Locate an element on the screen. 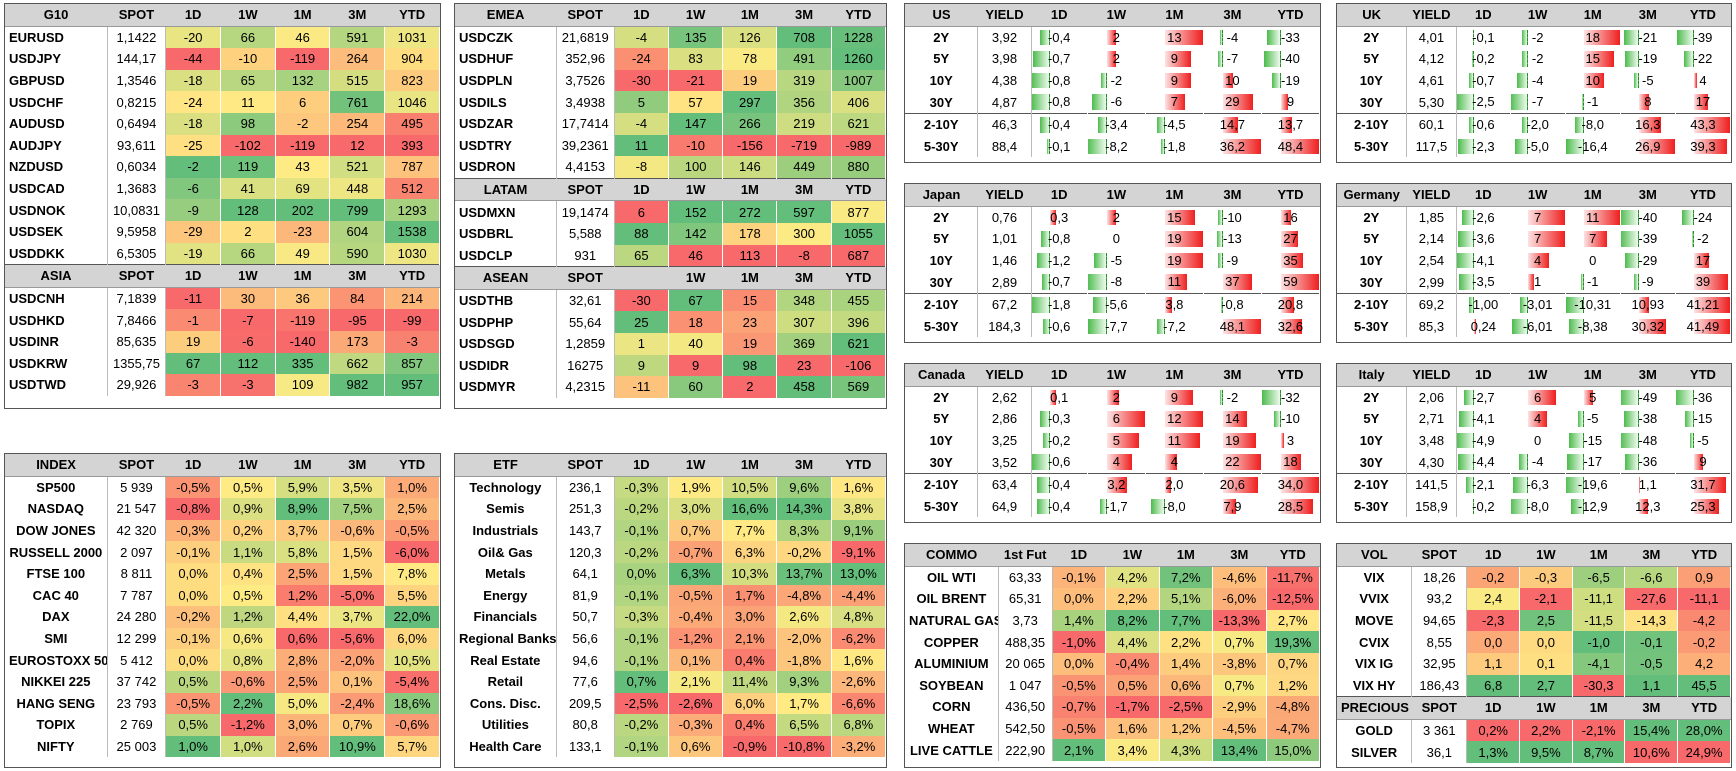  change-cell: -5,4% is located at coordinates (412, 681).